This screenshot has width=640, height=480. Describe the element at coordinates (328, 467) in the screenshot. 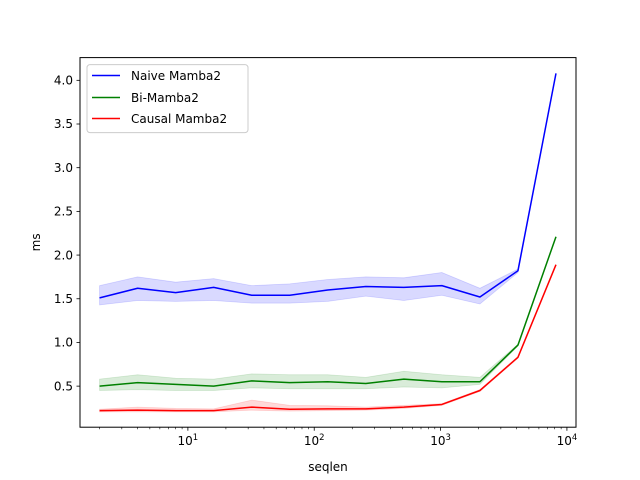

I see `x-axis-label: seqlen` at that location.